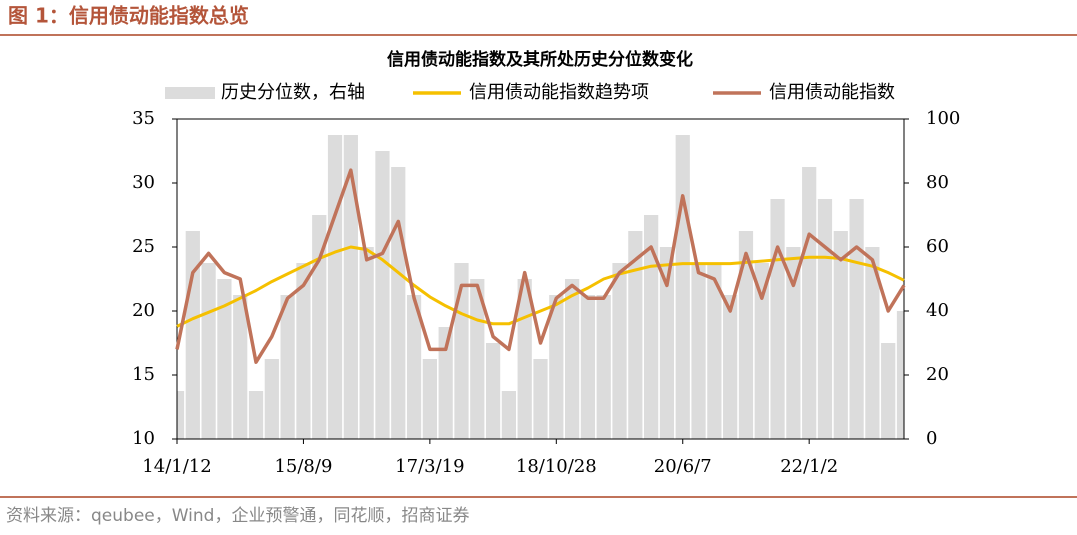 The width and height of the screenshot is (1077, 535). What do you see at coordinates (683, 466) in the screenshot?
I see `x-tick-label: 20/6/7` at bounding box center [683, 466].